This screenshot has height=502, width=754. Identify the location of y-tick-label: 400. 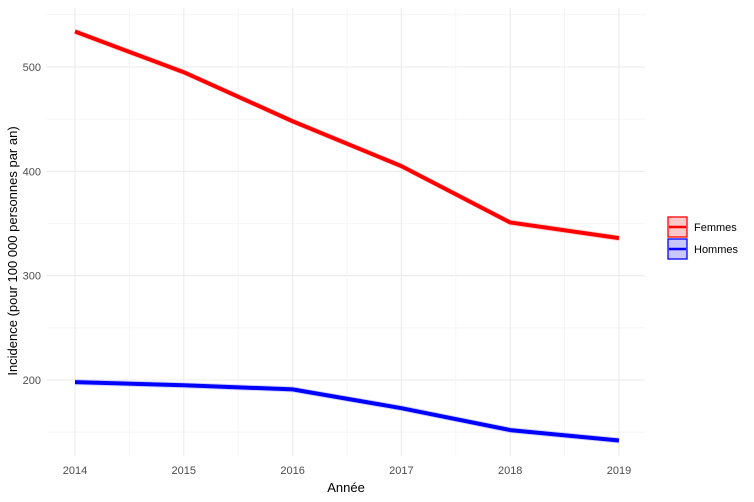
(32, 172).